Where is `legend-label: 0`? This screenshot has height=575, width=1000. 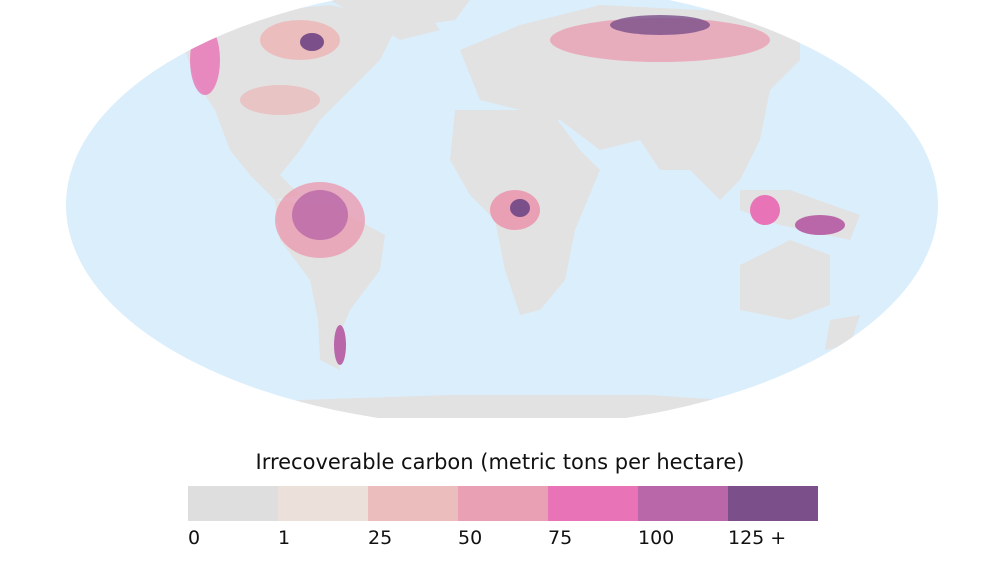
legend-label: 0 is located at coordinates (194, 538).